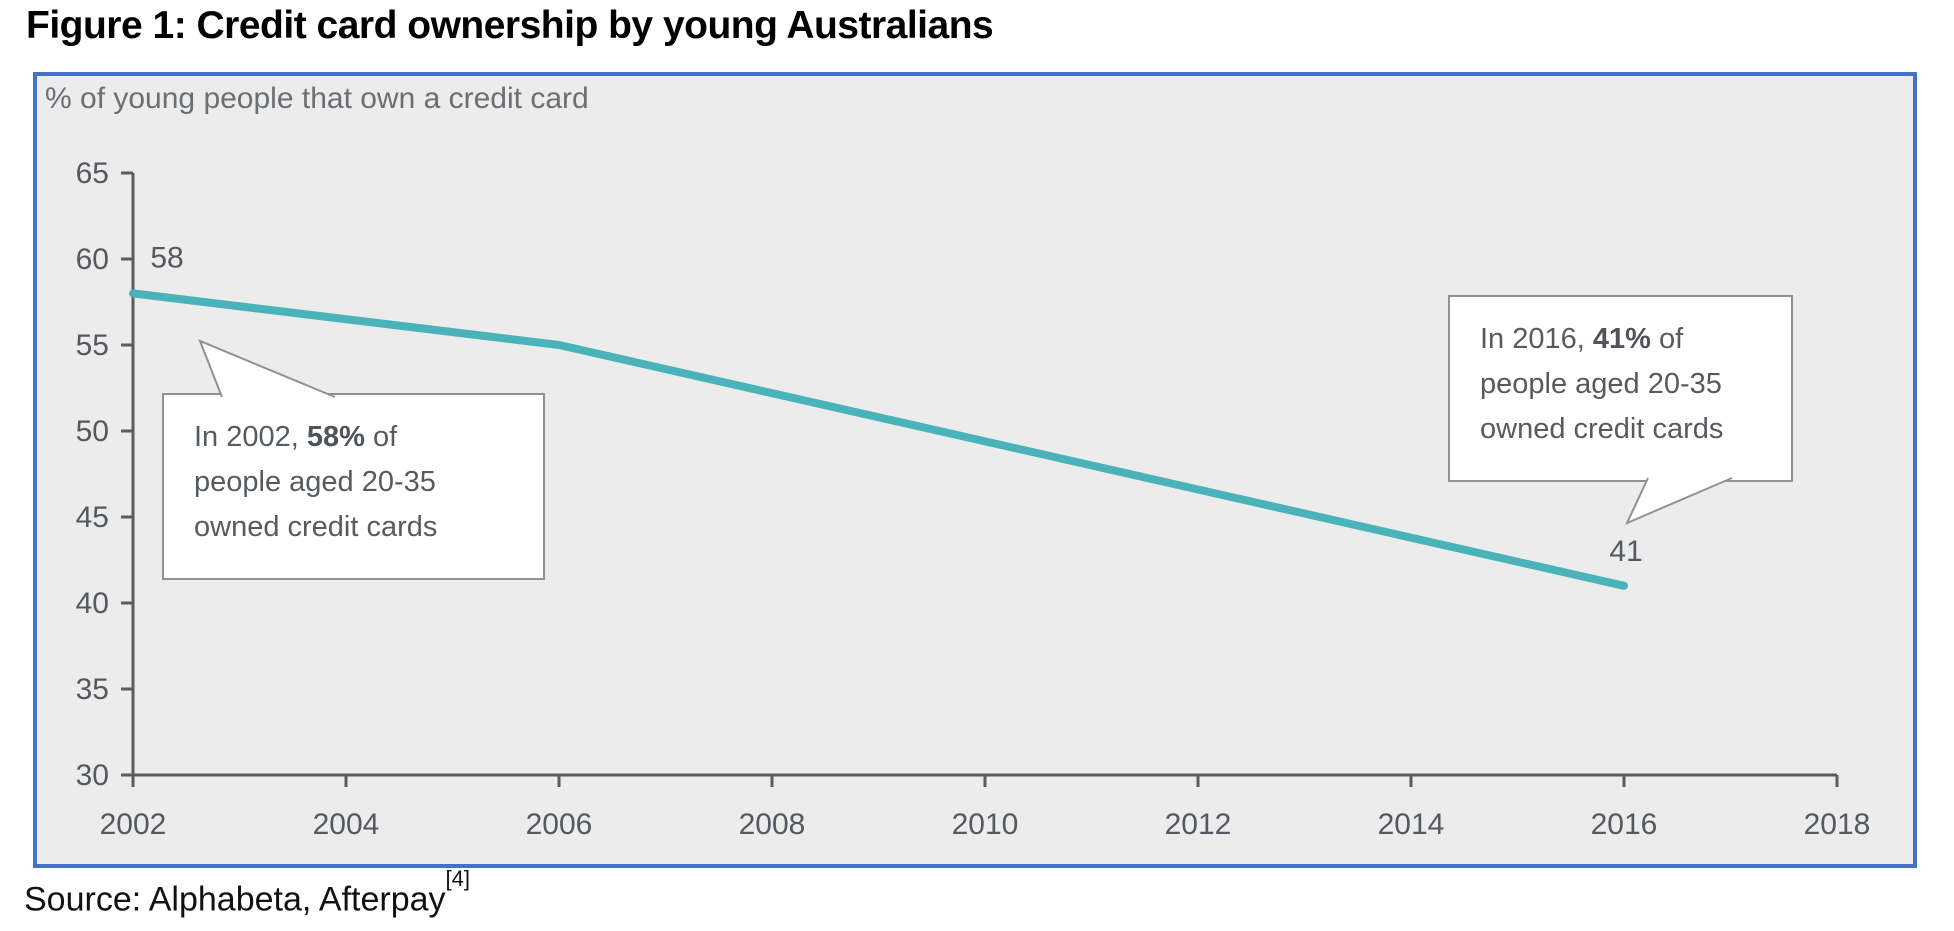 Image resolution: width=1954 pixels, height=931 pixels. What do you see at coordinates (92, 173) in the screenshot?
I see `y-axis-tick-label: 65` at bounding box center [92, 173].